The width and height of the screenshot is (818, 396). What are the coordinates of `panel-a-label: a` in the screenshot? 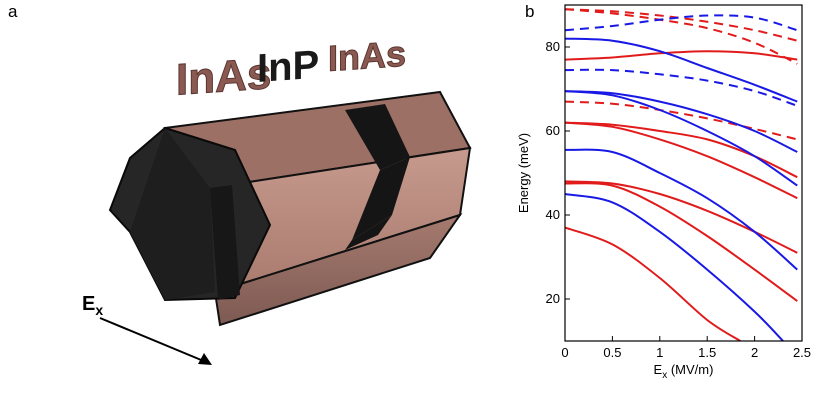 It's located at (13, 11).